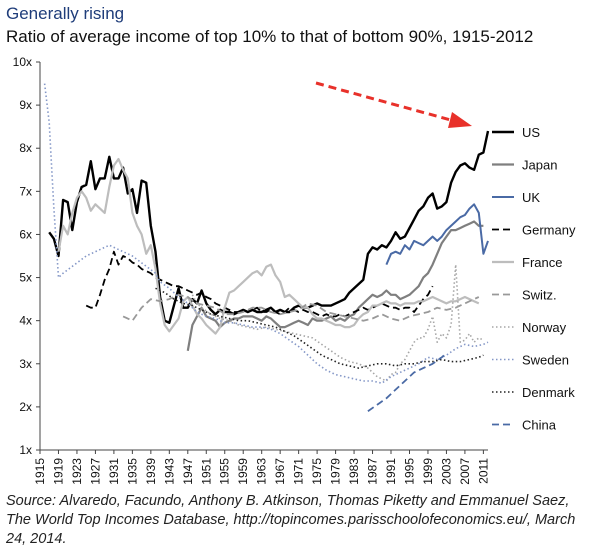  I want to click on x-tick-label: 2007, so click(465, 471).